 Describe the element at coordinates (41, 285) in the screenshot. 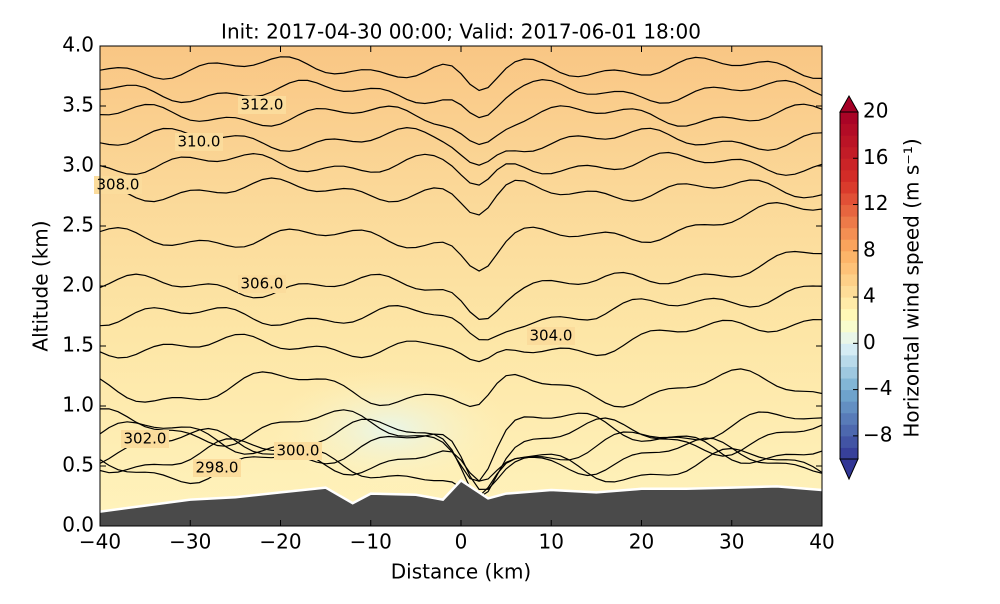

I see `y-axis-label: Altitude (km)` at that location.